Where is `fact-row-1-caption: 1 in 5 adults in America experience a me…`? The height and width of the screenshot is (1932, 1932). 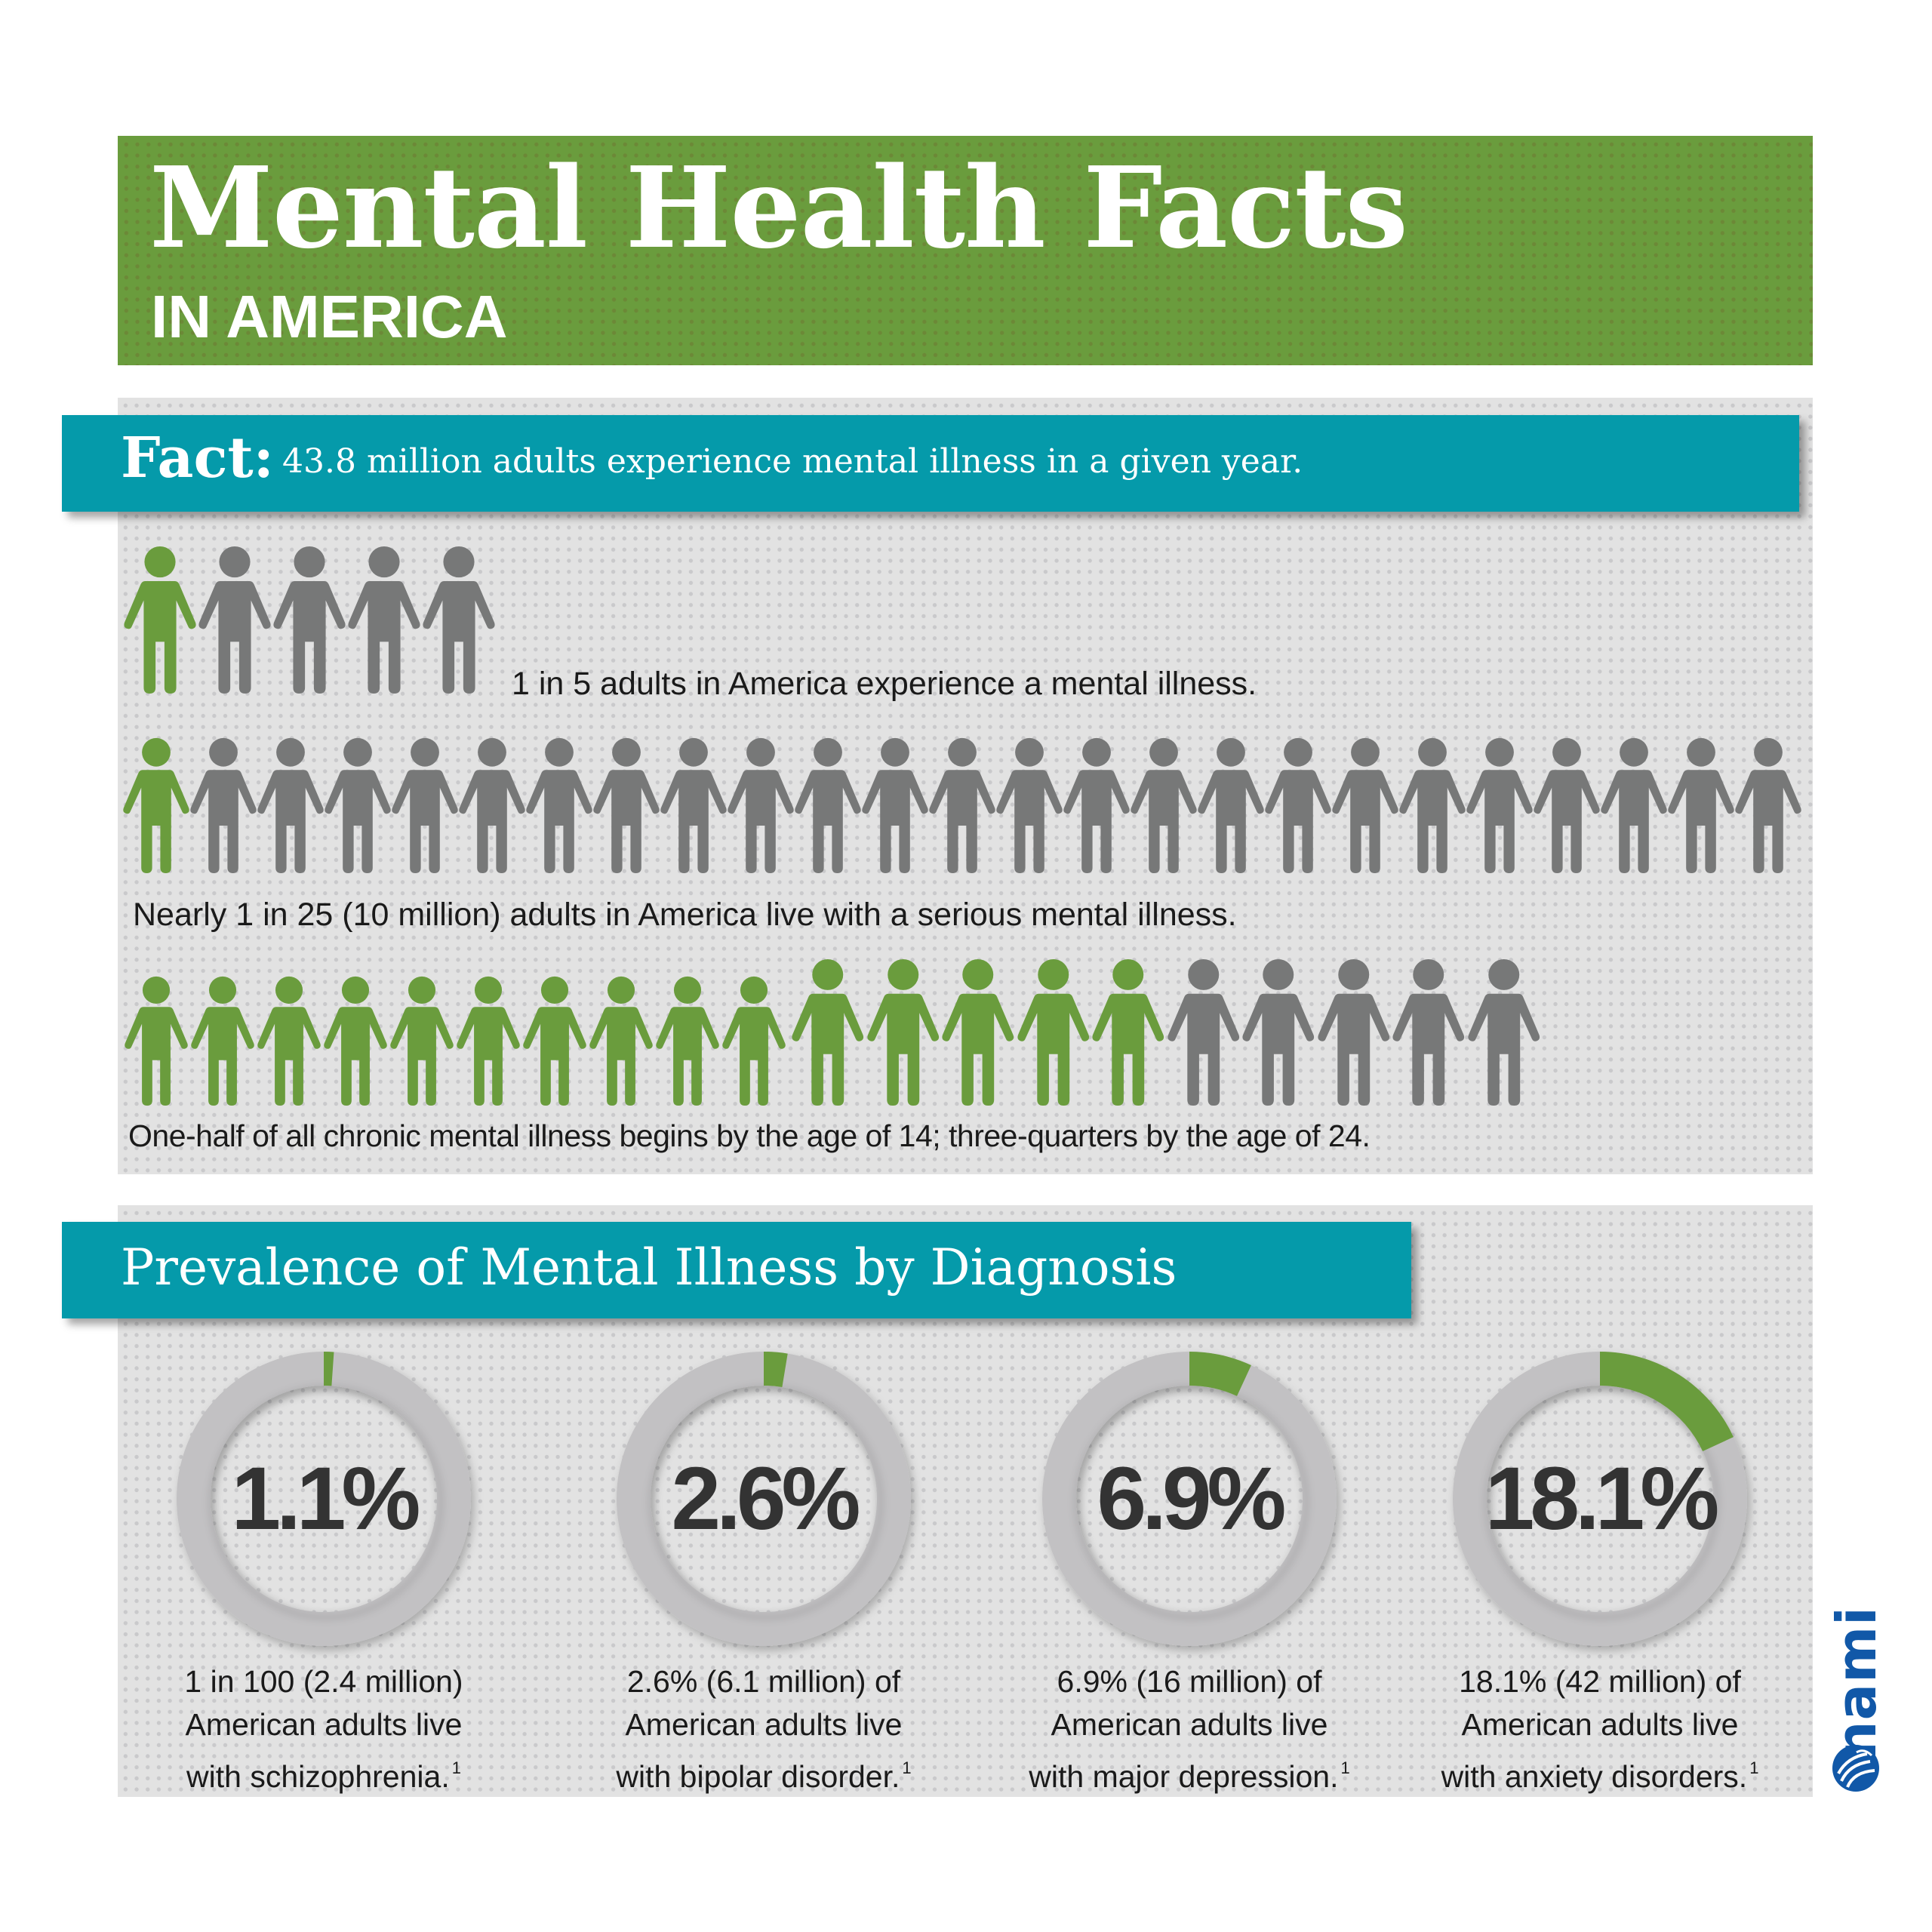 fact-row-1-caption: 1 in 5 adults in America experience a me… is located at coordinates (884, 684).